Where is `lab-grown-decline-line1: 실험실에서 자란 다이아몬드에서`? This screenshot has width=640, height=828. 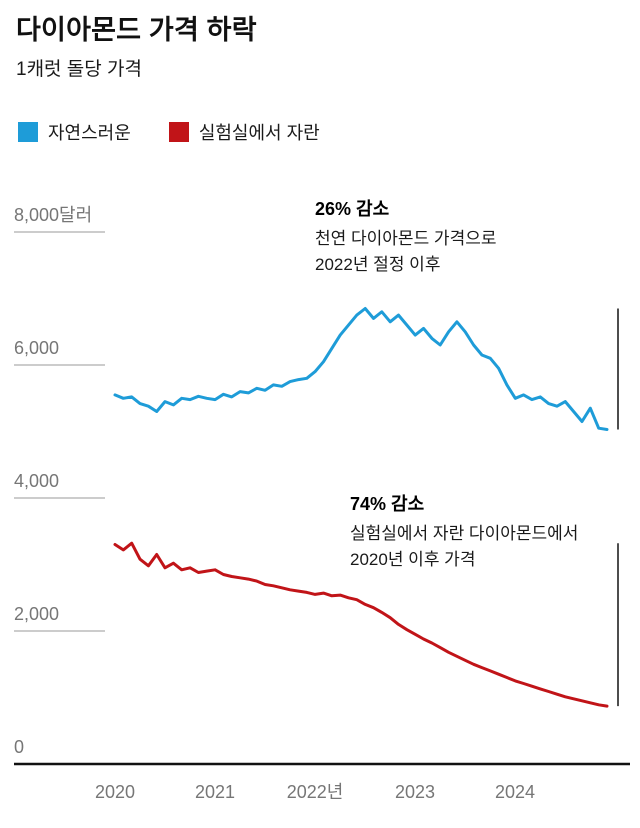 lab-grown-decline-line1: 실험실에서 자란 다이아몬드에서 is located at coordinates (464, 533).